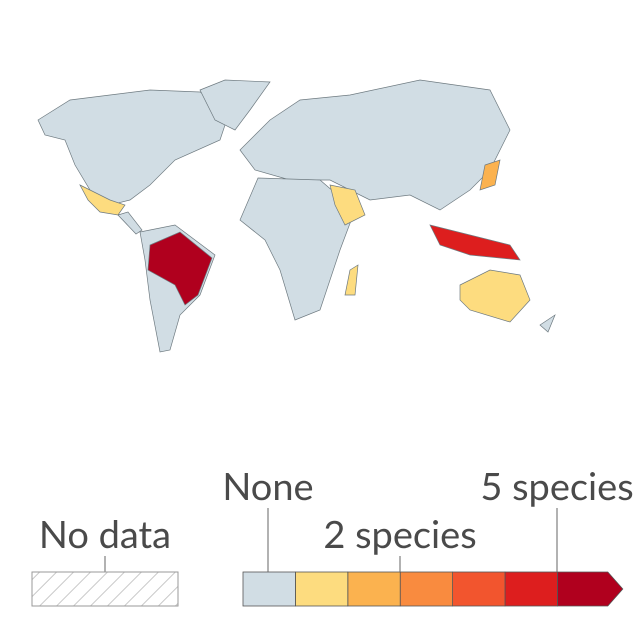  Describe the element at coordinates (180, 268) in the screenshot. I see `brazil` at that location.